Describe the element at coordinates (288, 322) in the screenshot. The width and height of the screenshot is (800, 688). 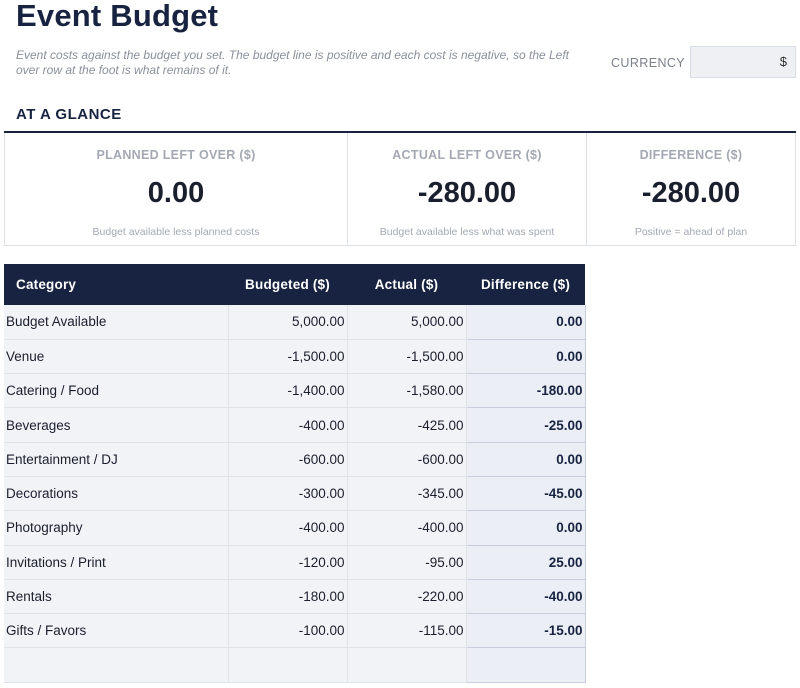
I see `budgeted-cell: 5,000.00` at that location.